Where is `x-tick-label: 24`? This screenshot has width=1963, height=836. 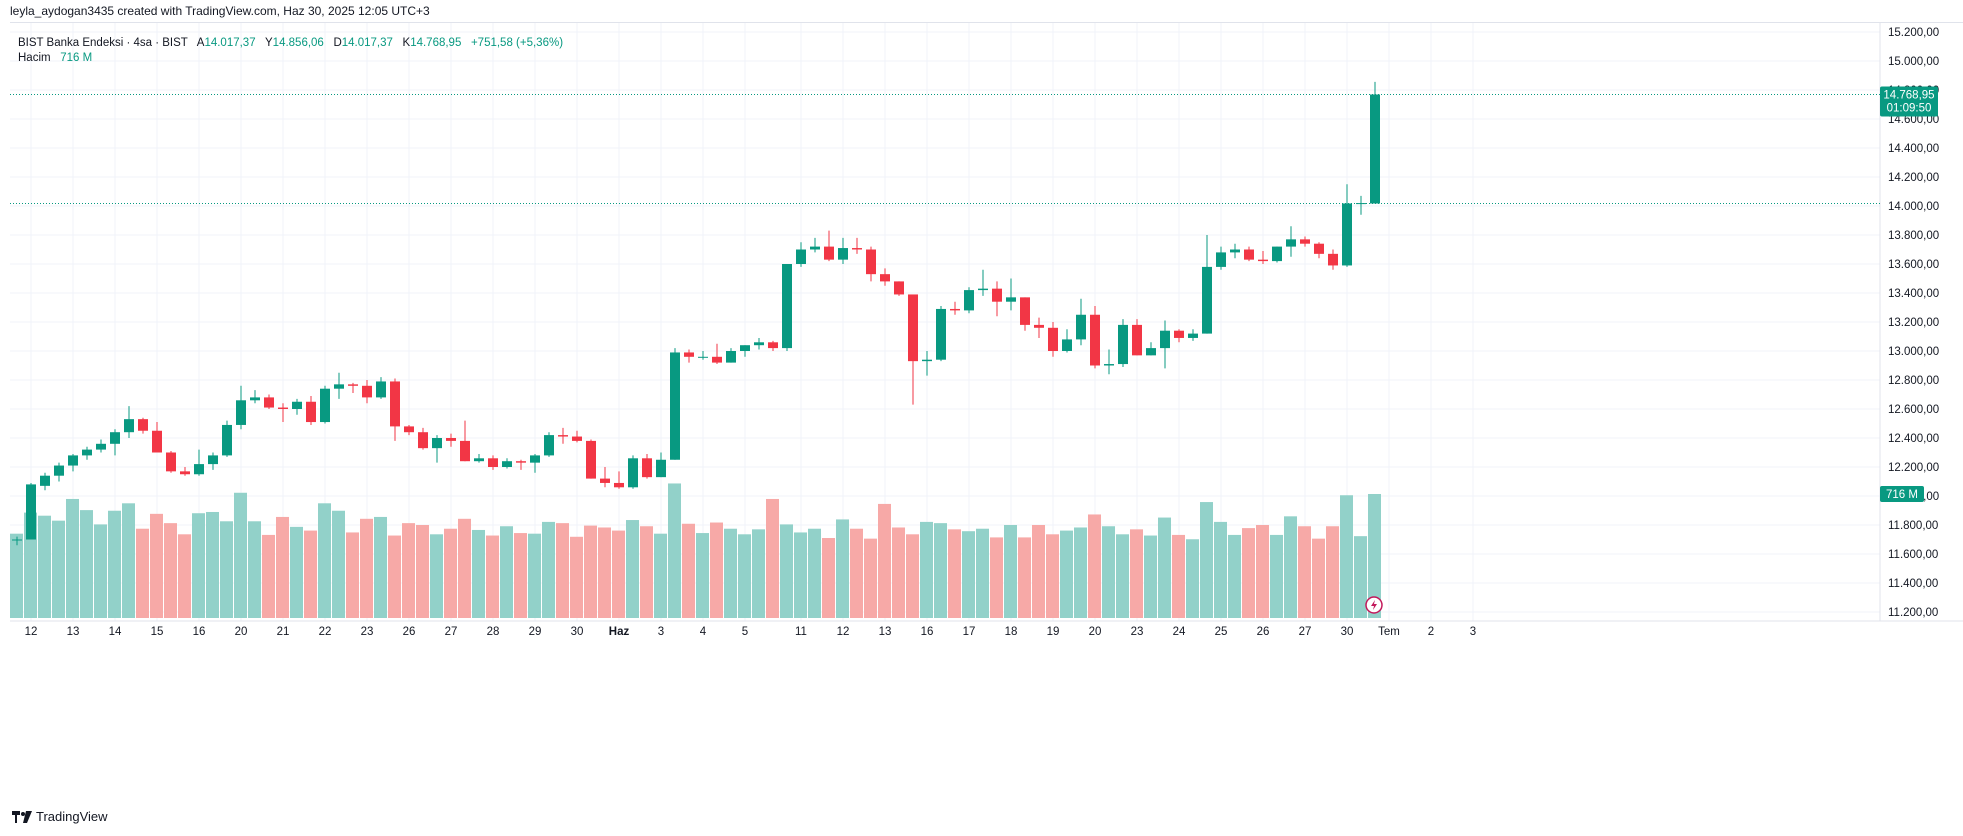 x-tick-label: 24 is located at coordinates (1179, 632).